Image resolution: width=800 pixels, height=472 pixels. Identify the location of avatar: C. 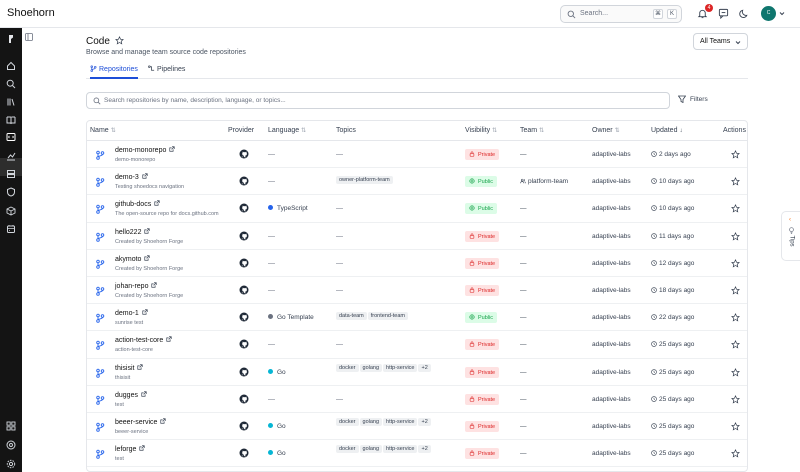
(768, 13).